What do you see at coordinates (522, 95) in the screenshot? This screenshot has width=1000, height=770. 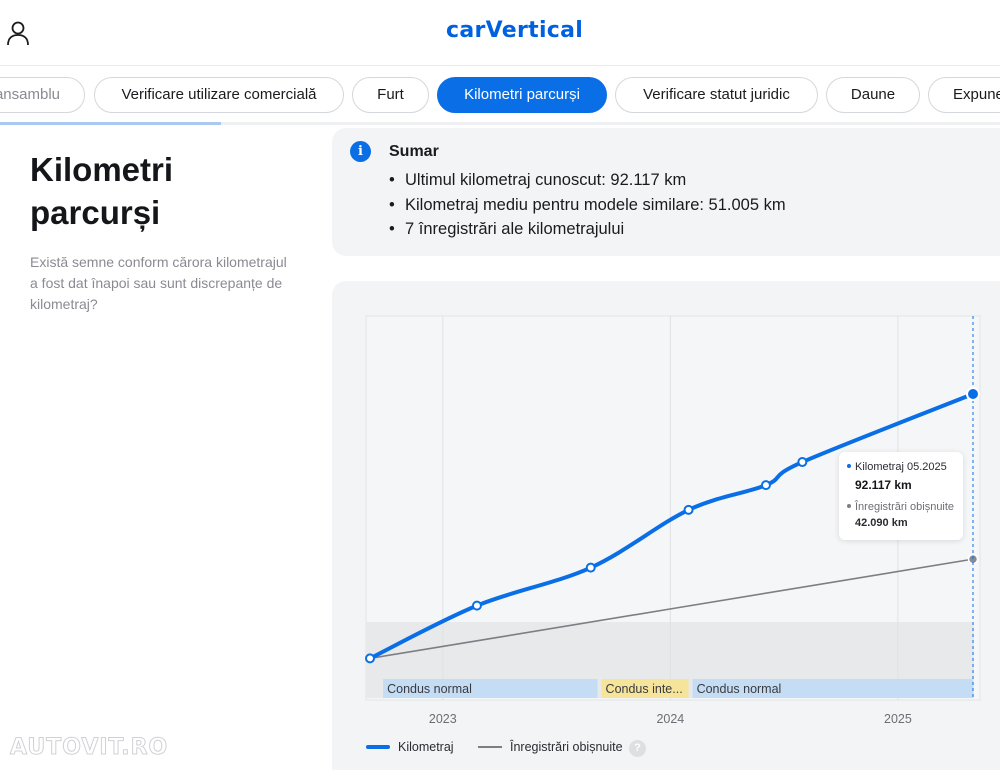 I see `tab-kilometri-parcursi: Kilometri parcurși` at bounding box center [522, 95].